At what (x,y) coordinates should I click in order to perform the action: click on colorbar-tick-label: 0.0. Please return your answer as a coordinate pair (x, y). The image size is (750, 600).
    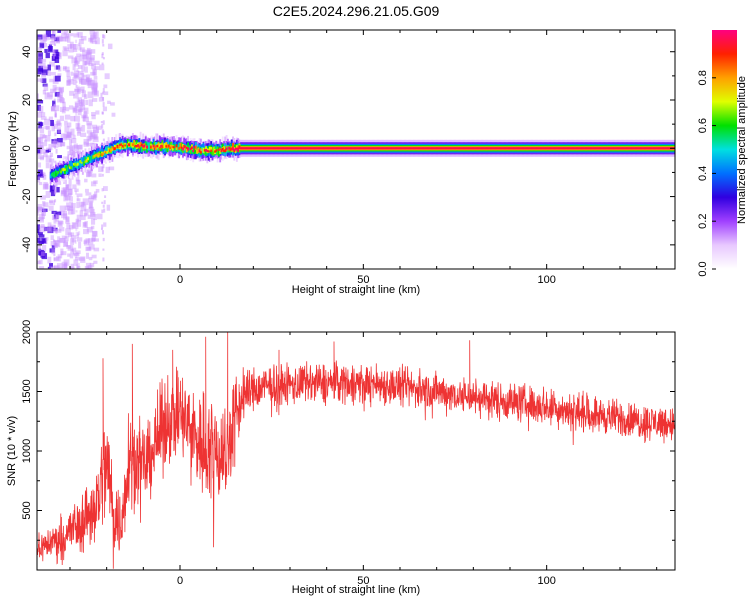
    Looking at the image, I should click on (703, 268).